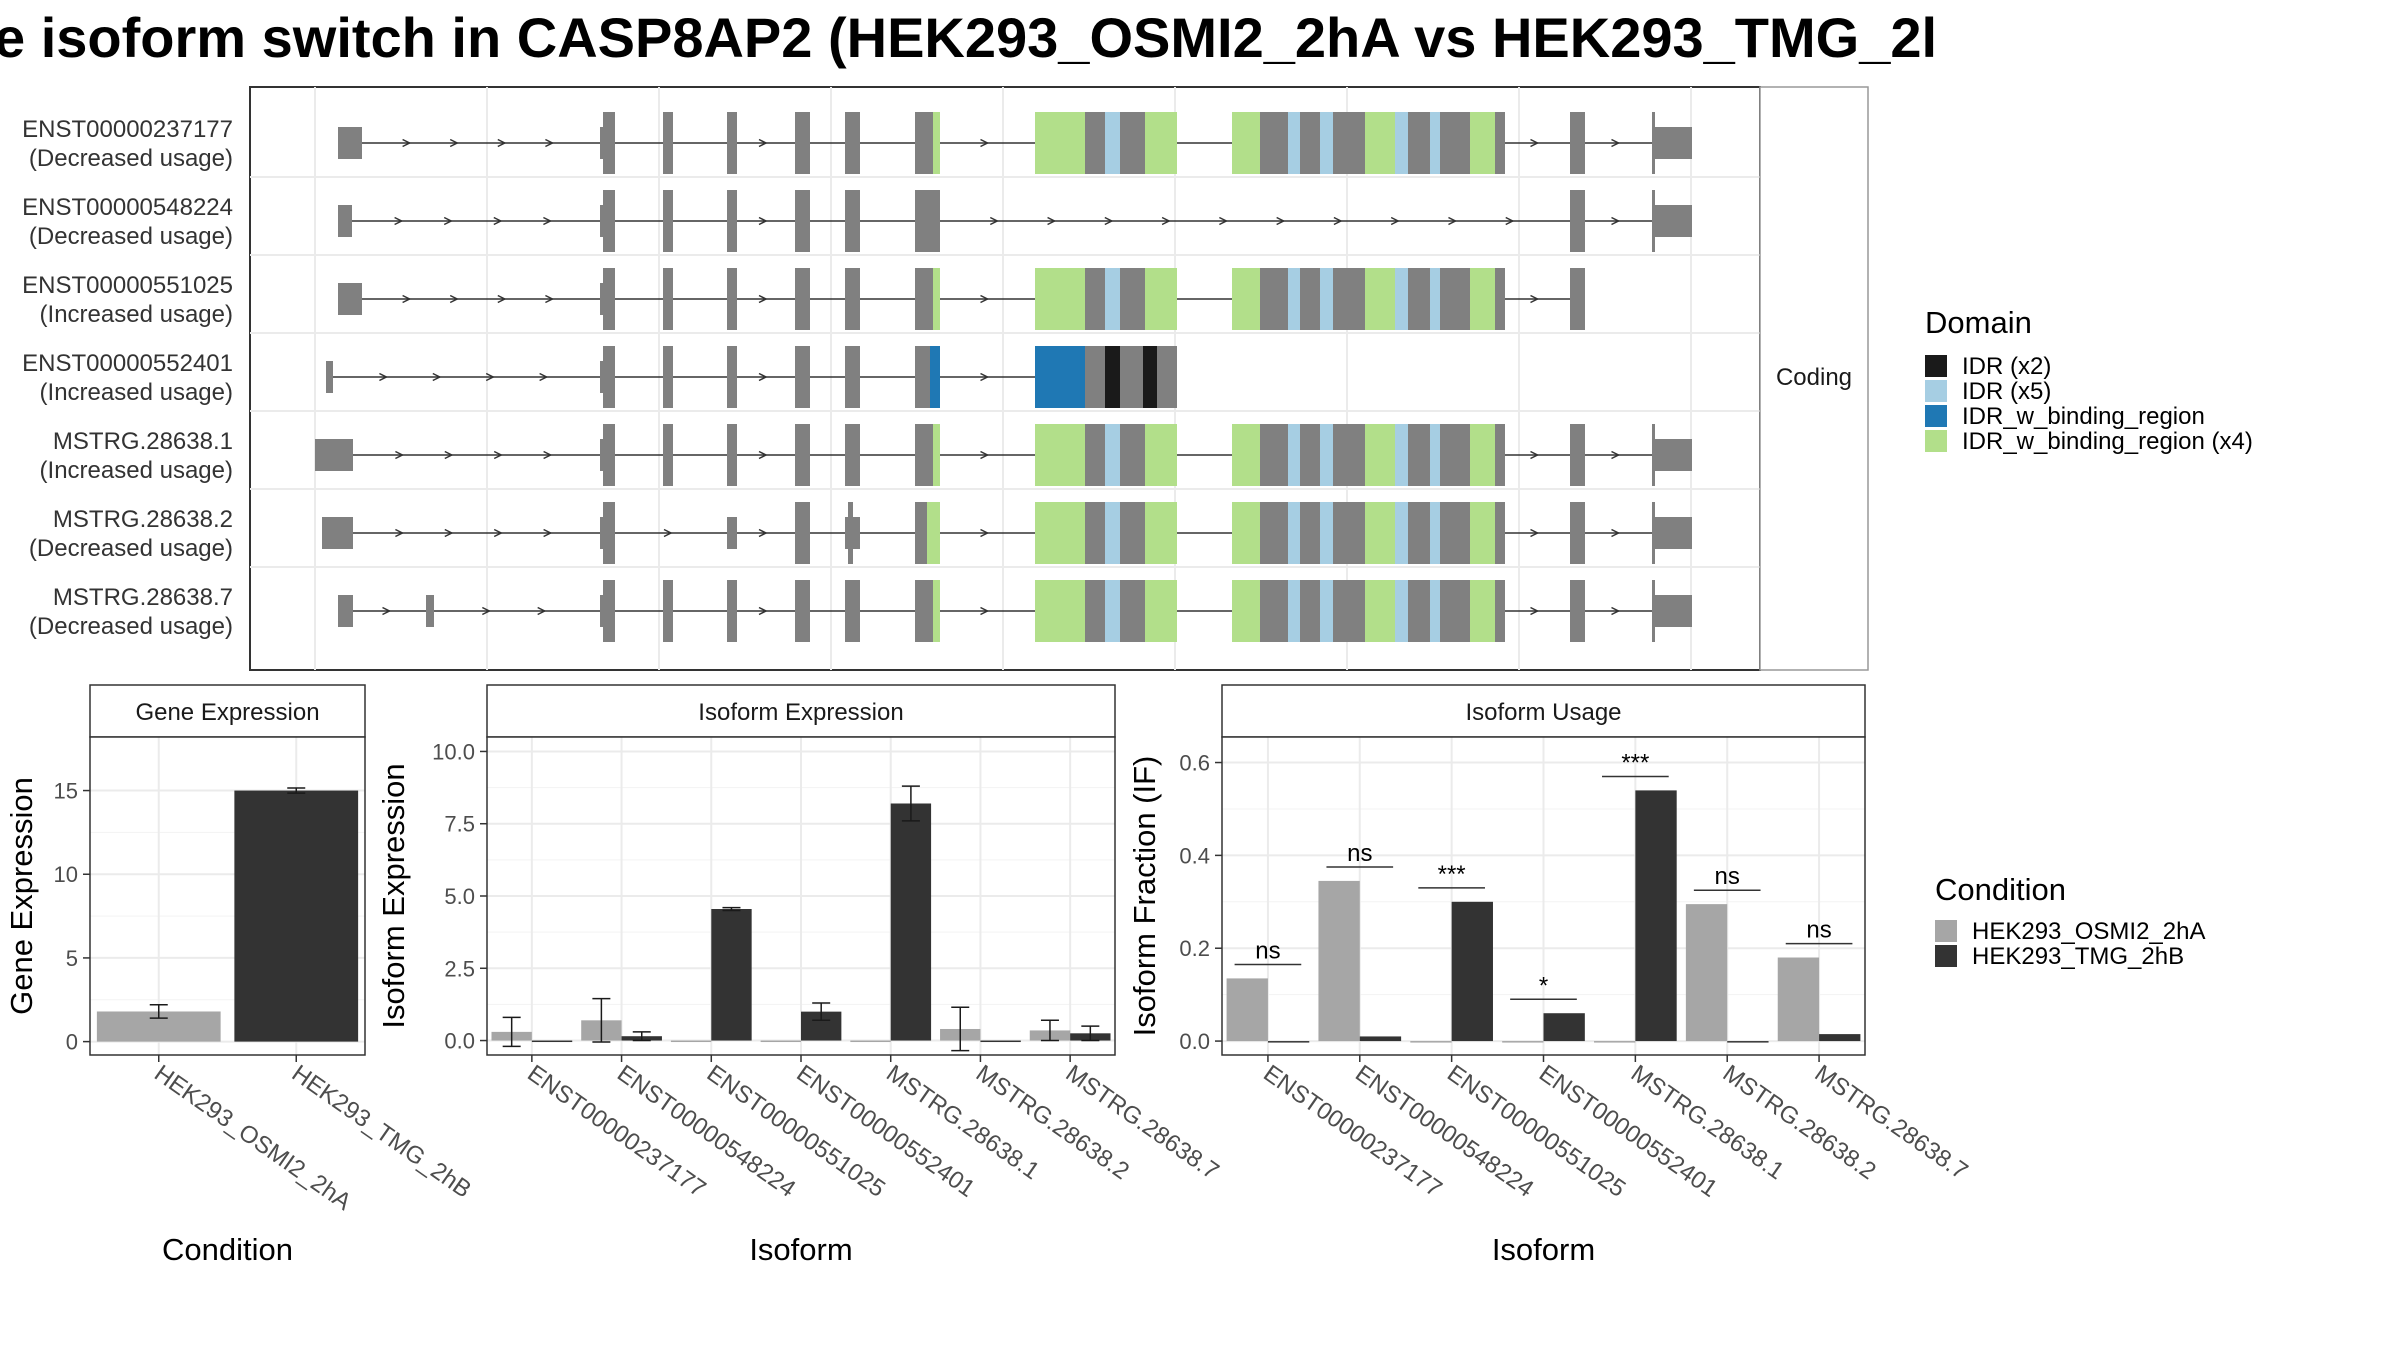 The height and width of the screenshot is (1350, 2400). I want to click on y-tick-label: 0.2, so click(1194, 948).